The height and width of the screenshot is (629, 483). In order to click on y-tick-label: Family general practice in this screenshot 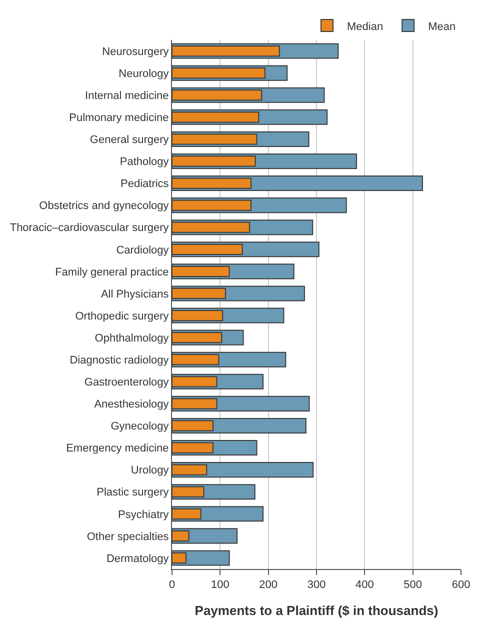, I will do `click(112, 272)`.